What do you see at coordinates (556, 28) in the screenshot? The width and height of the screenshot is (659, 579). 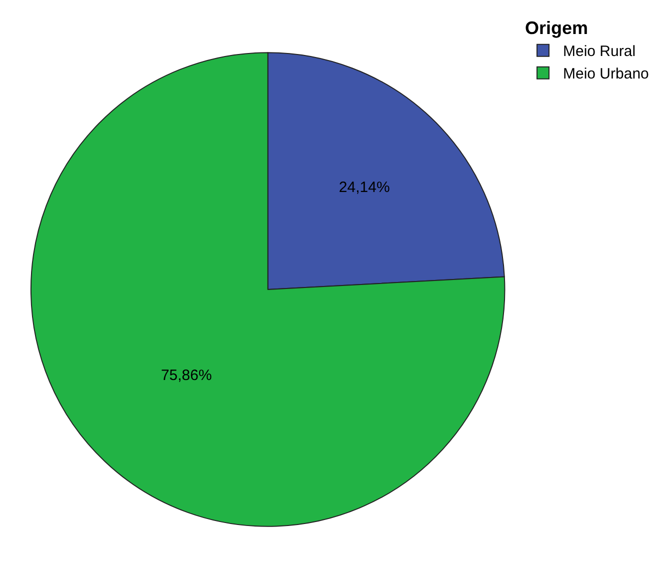 I see `legend-title: Origem` at bounding box center [556, 28].